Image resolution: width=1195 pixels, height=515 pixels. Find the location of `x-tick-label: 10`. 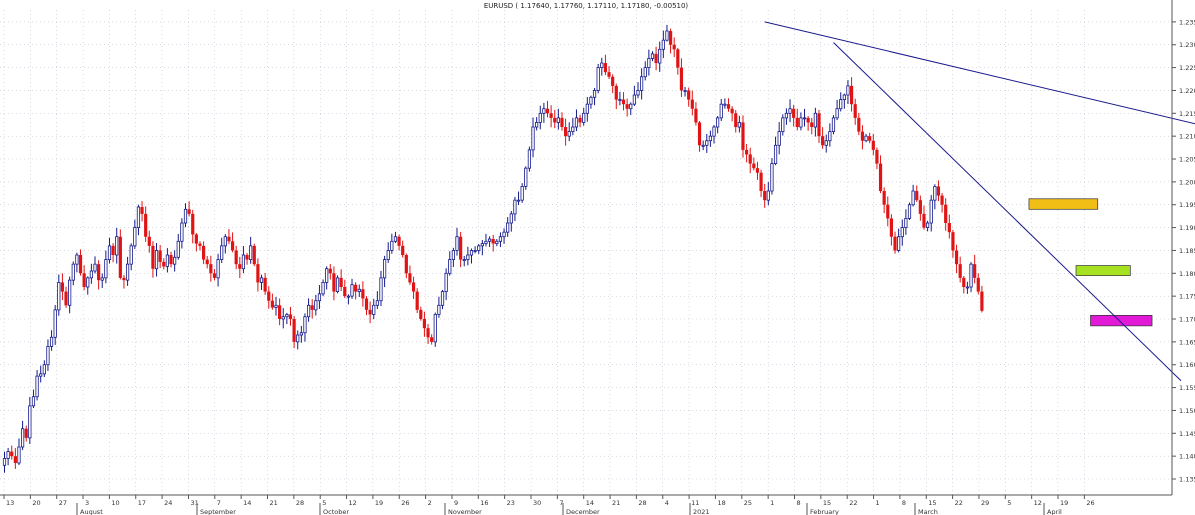

x-tick-label: 10 is located at coordinates (115, 503).